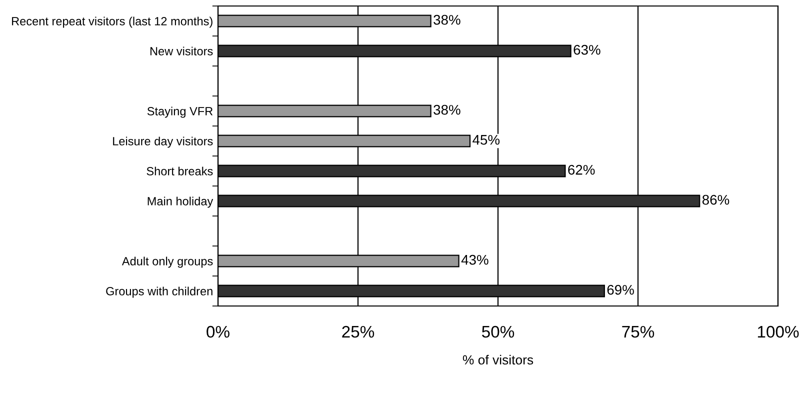 This screenshot has height=400, width=800. Describe the element at coordinates (218, 332) in the screenshot. I see `x-tick-label: 0%` at that location.